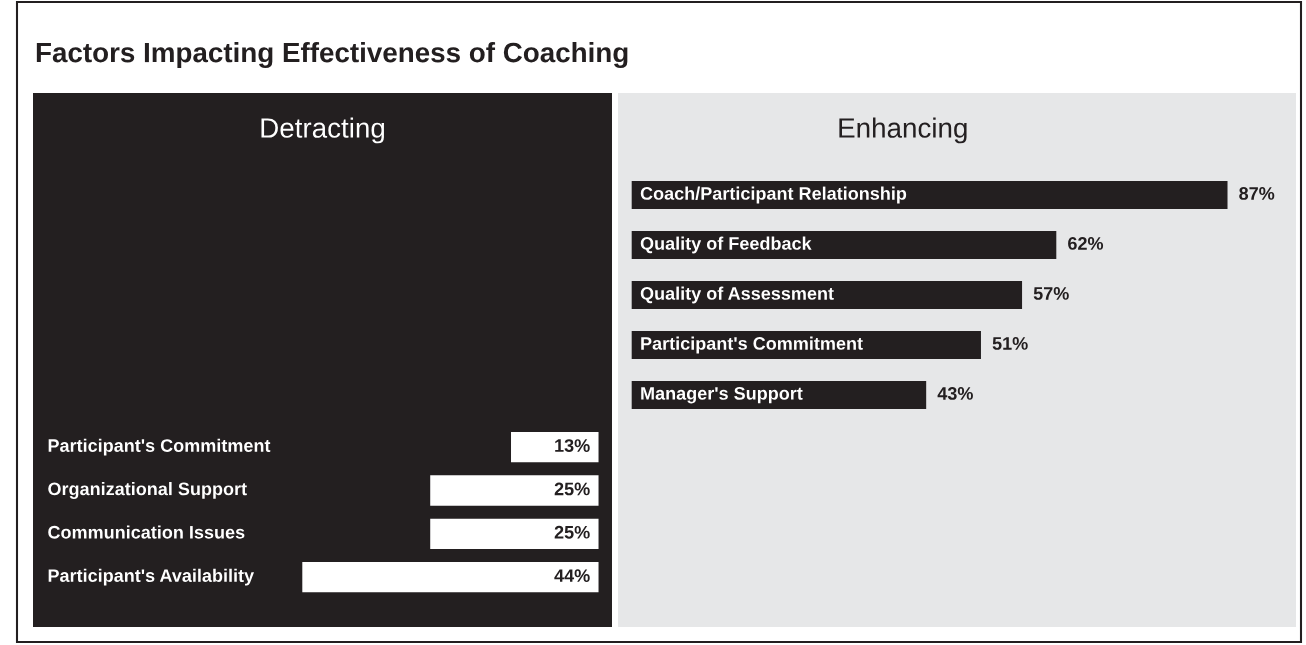 This screenshot has height=645, width=1306. I want to click on data-label: 51%, so click(1010, 343).